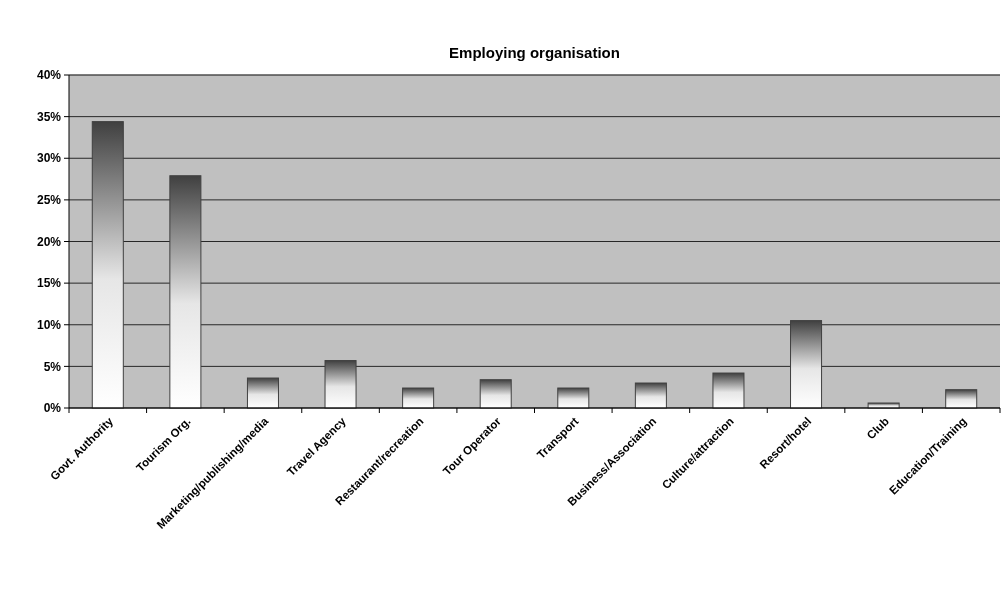 The height and width of the screenshot is (591, 1001). Describe the element at coordinates (878, 428) in the screenshot. I see `x-tick-label: Club` at that location.